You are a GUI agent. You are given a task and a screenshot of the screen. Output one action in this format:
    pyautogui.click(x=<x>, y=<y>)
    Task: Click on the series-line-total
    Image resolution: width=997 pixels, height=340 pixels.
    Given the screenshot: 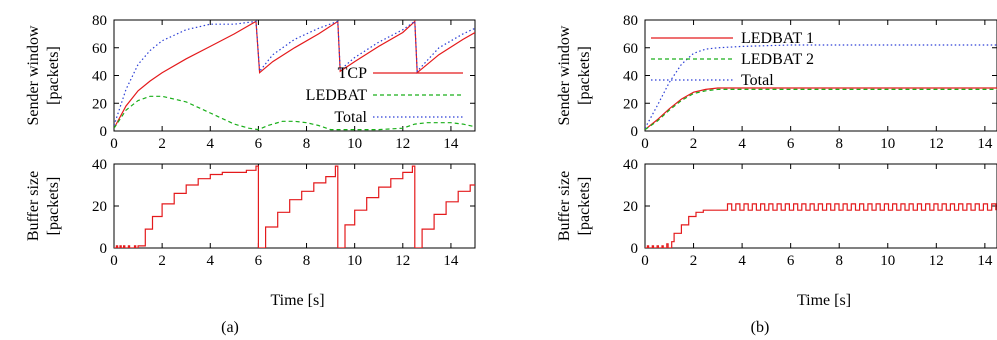 What is the action you would take?
    pyautogui.click(x=821, y=86)
    